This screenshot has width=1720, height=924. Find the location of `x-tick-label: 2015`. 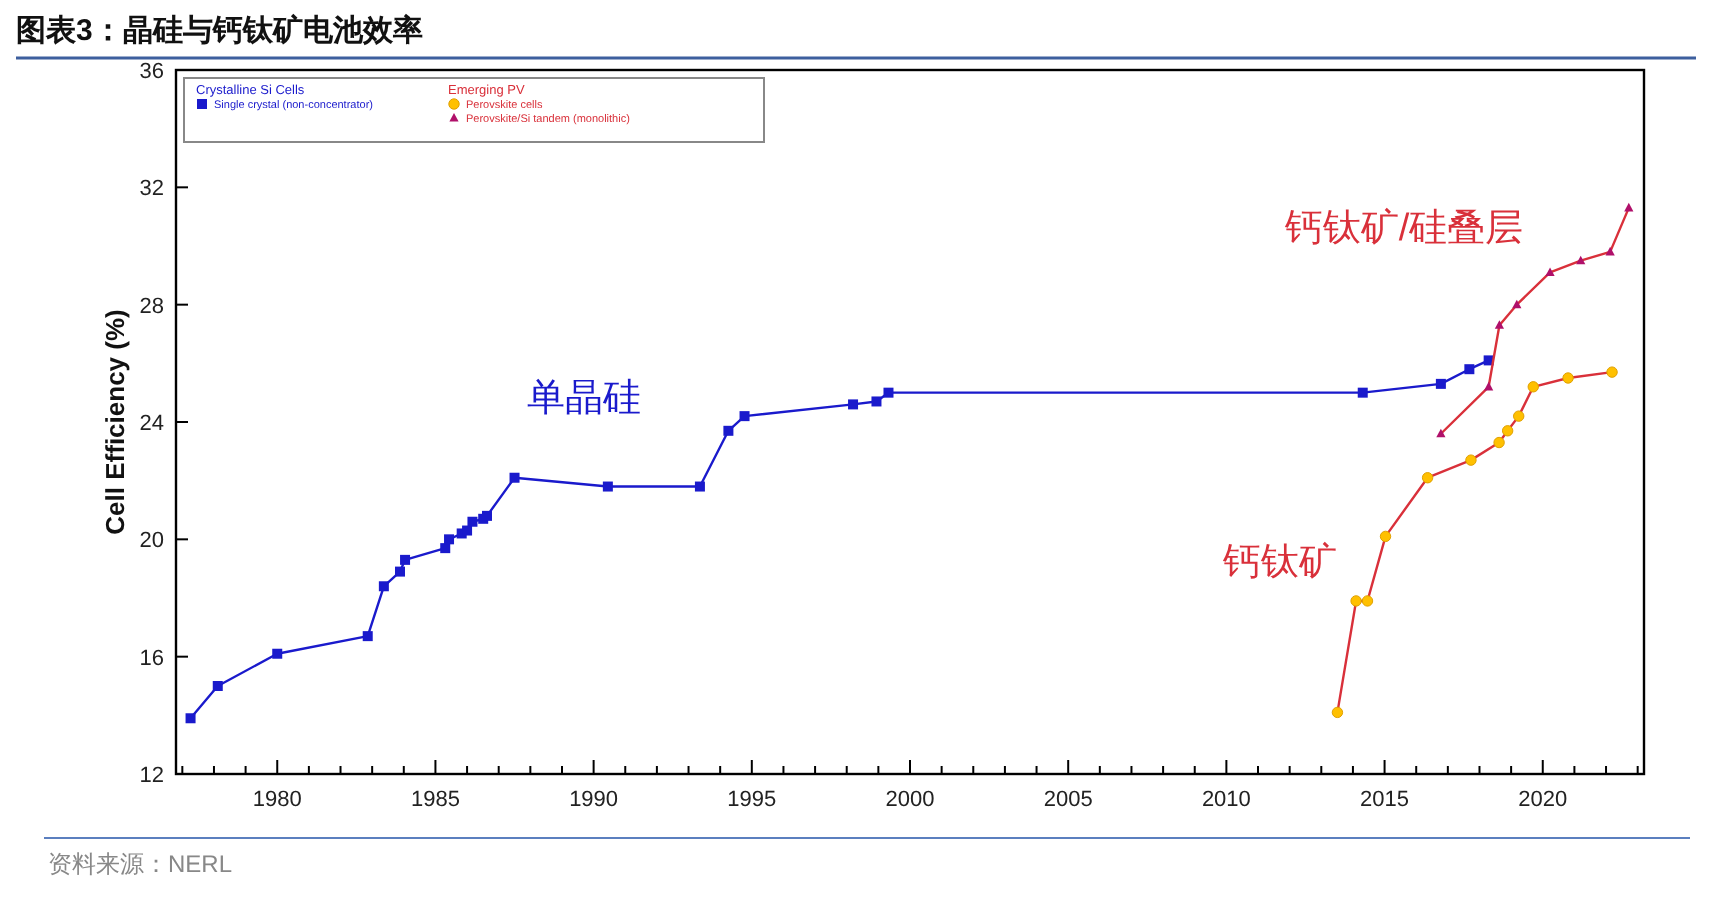

x-tick-label: 2015 is located at coordinates (1385, 800).